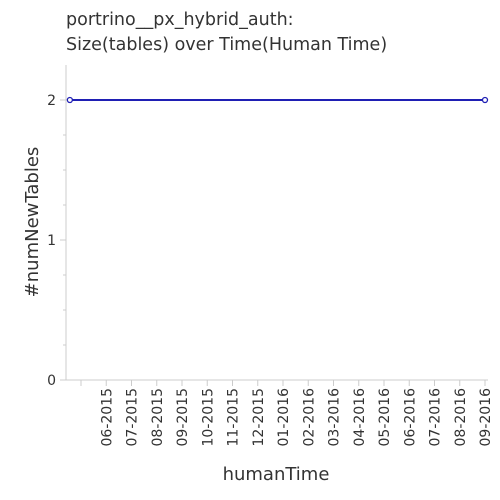  I want to click on x-tick-label: 10-2015, so click(208, 417).